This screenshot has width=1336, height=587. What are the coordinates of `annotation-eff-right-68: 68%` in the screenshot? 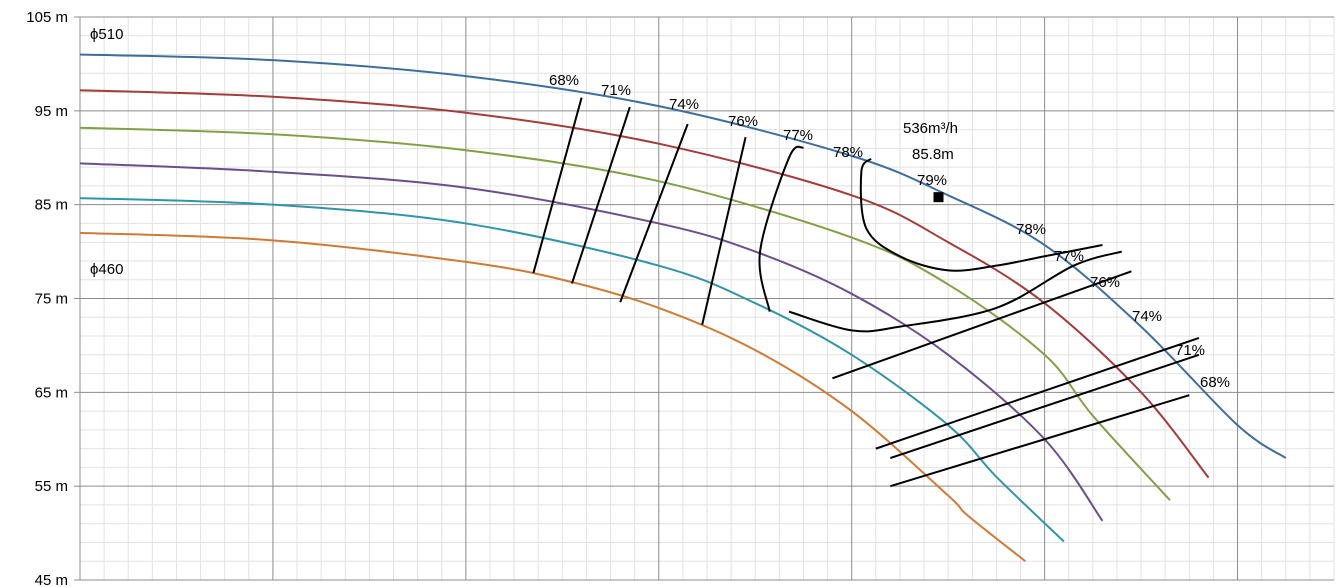 It's located at (1215, 382).